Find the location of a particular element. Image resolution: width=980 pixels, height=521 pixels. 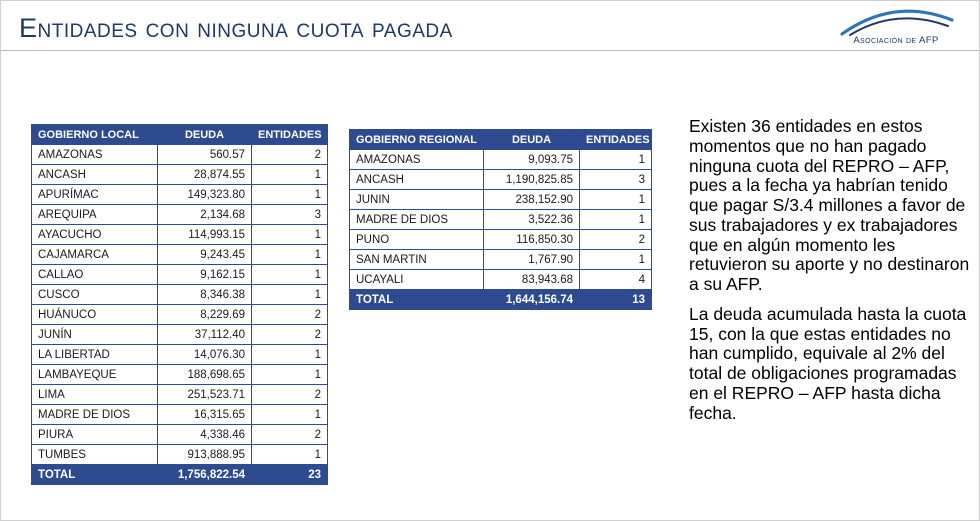

deuda-cell: 8,229.69 is located at coordinates (204, 314).